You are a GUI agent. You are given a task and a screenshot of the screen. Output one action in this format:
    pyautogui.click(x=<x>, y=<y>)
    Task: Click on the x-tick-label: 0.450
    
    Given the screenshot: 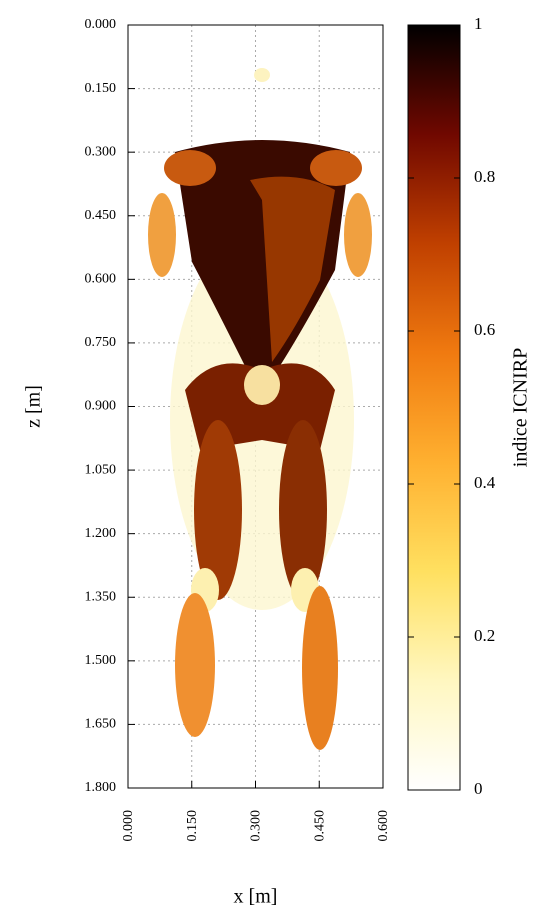 What is the action you would take?
    pyautogui.click(x=319, y=826)
    